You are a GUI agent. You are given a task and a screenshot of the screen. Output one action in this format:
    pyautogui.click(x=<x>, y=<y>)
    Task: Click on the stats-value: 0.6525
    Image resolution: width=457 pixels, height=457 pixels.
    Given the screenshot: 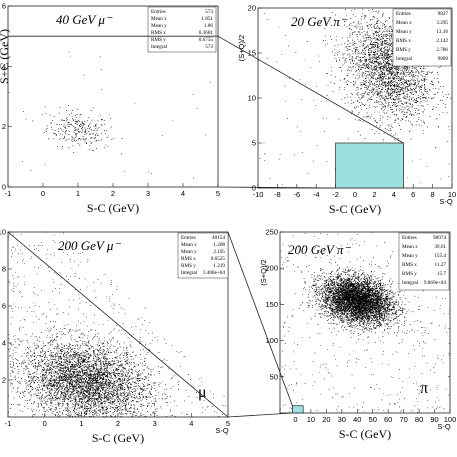 What is the action you would take?
    pyautogui.click(x=218, y=259)
    